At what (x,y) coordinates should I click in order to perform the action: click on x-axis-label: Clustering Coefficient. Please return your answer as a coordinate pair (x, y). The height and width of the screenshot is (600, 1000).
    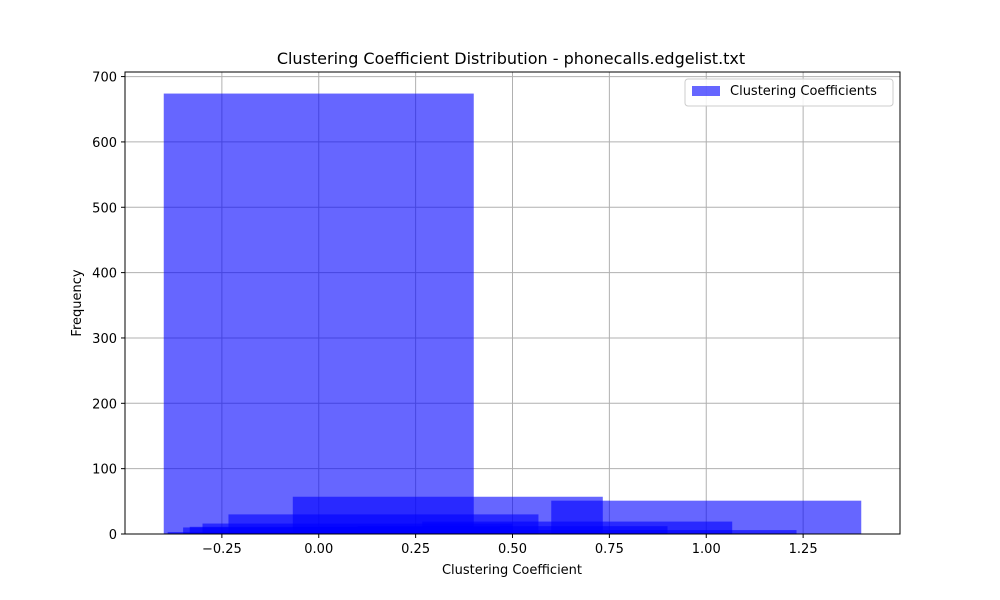
    Looking at the image, I should click on (512, 570).